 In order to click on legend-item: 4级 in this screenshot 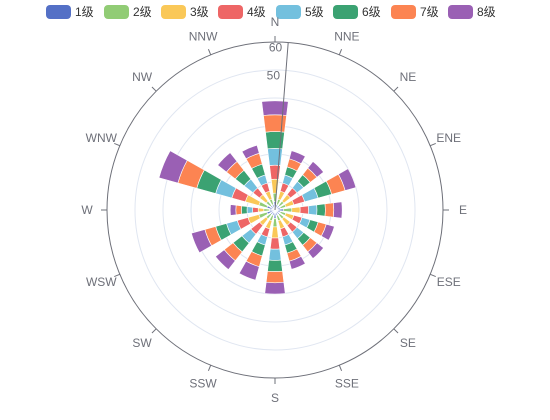, I will do `click(242, 12)`.